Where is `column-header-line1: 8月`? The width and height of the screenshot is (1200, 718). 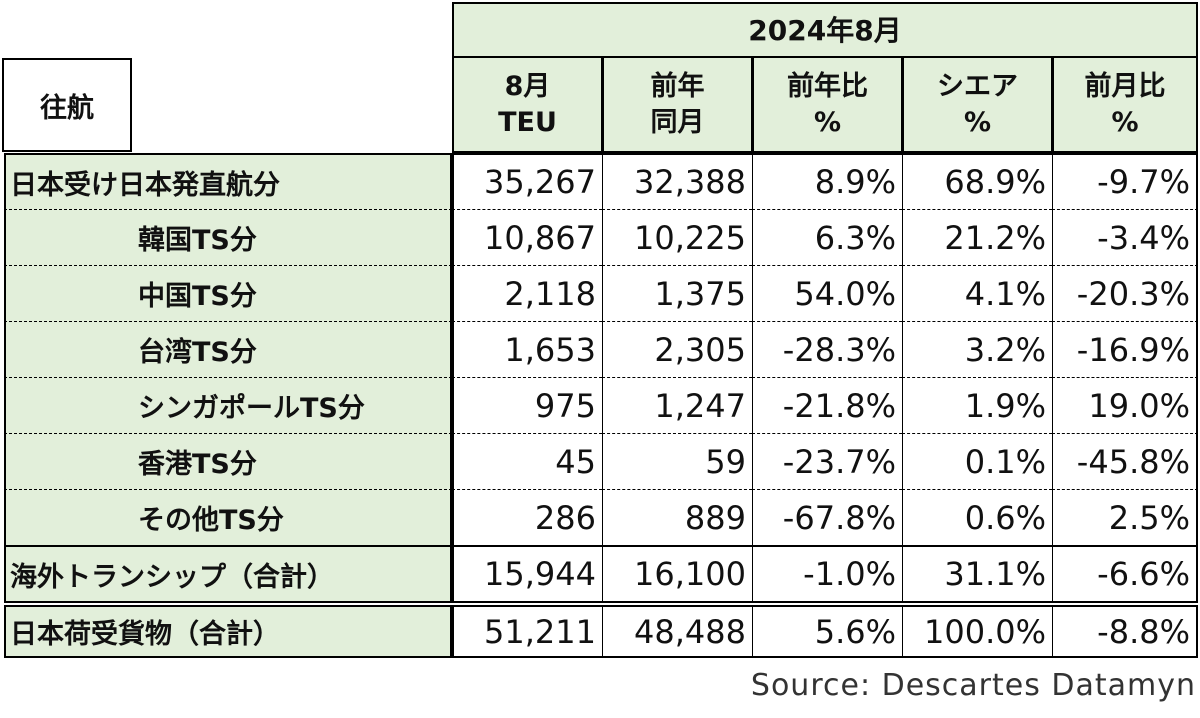 column-header-line1: 8月 is located at coordinates (527, 86).